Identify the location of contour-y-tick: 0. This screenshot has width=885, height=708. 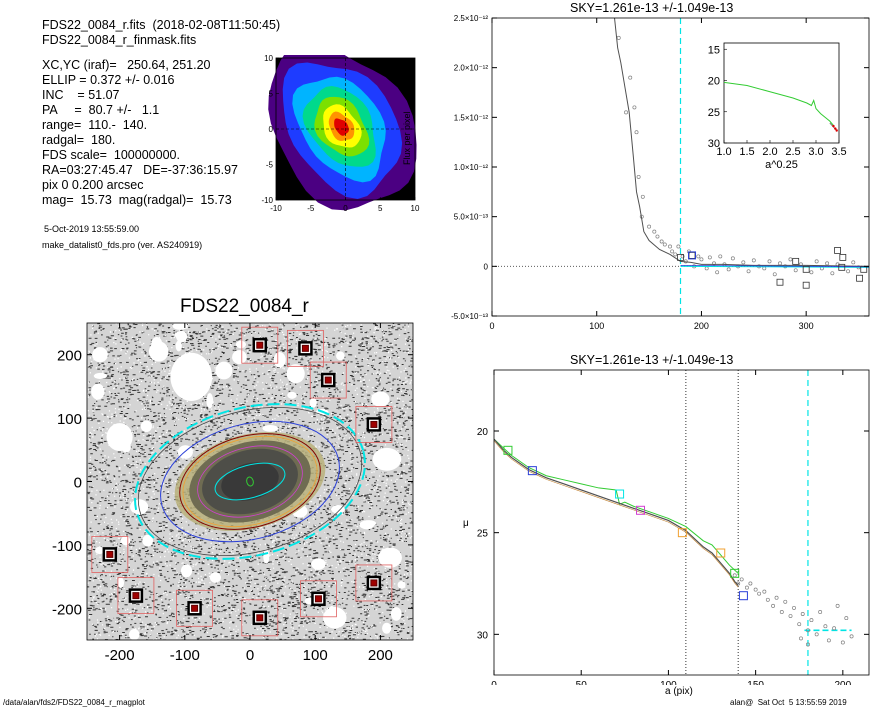
(271, 129).